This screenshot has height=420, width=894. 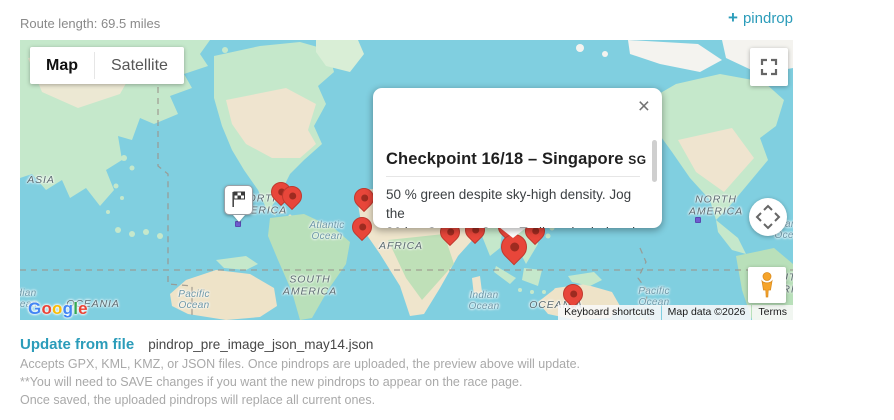 What do you see at coordinates (401, 246) in the screenshot?
I see `continent-label: AFRICA` at bounding box center [401, 246].